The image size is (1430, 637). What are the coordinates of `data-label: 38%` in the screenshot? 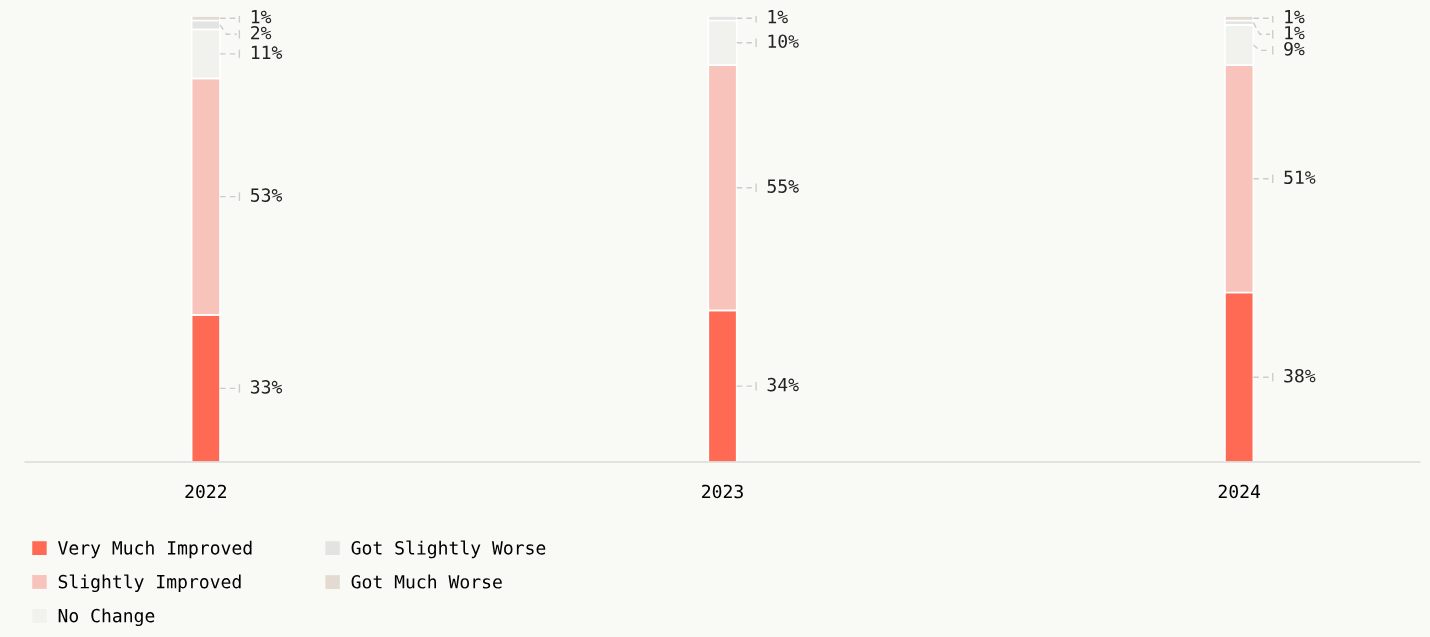 It's located at (1300, 375).